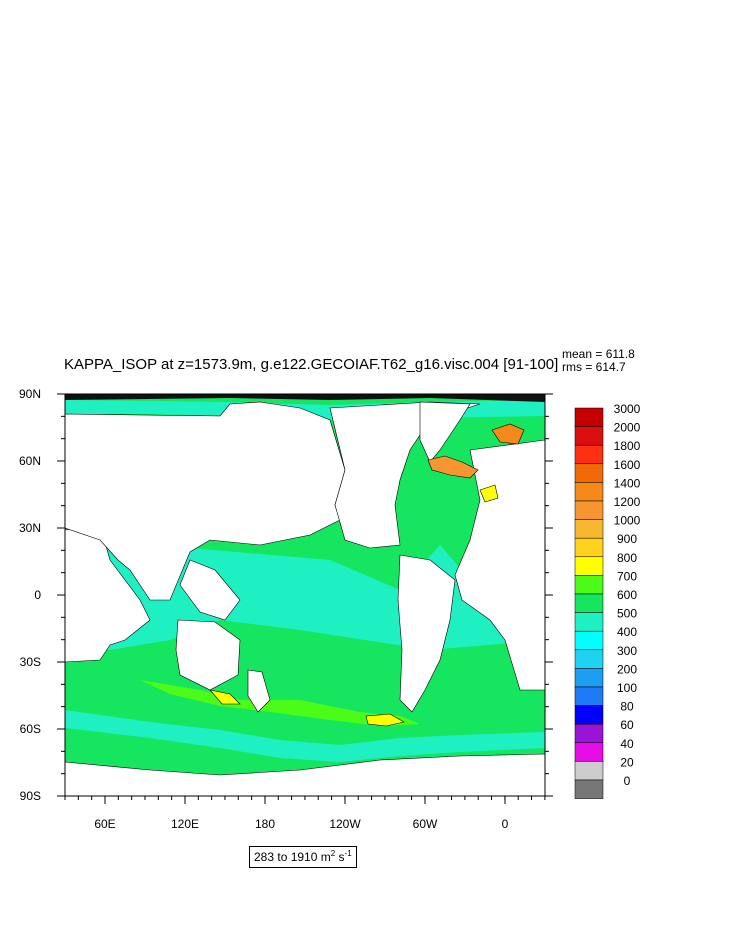 Image resolution: width=733 pixels, height=945 pixels. What do you see at coordinates (627, 762) in the screenshot?
I see `colorbar-label: 20` at bounding box center [627, 762].